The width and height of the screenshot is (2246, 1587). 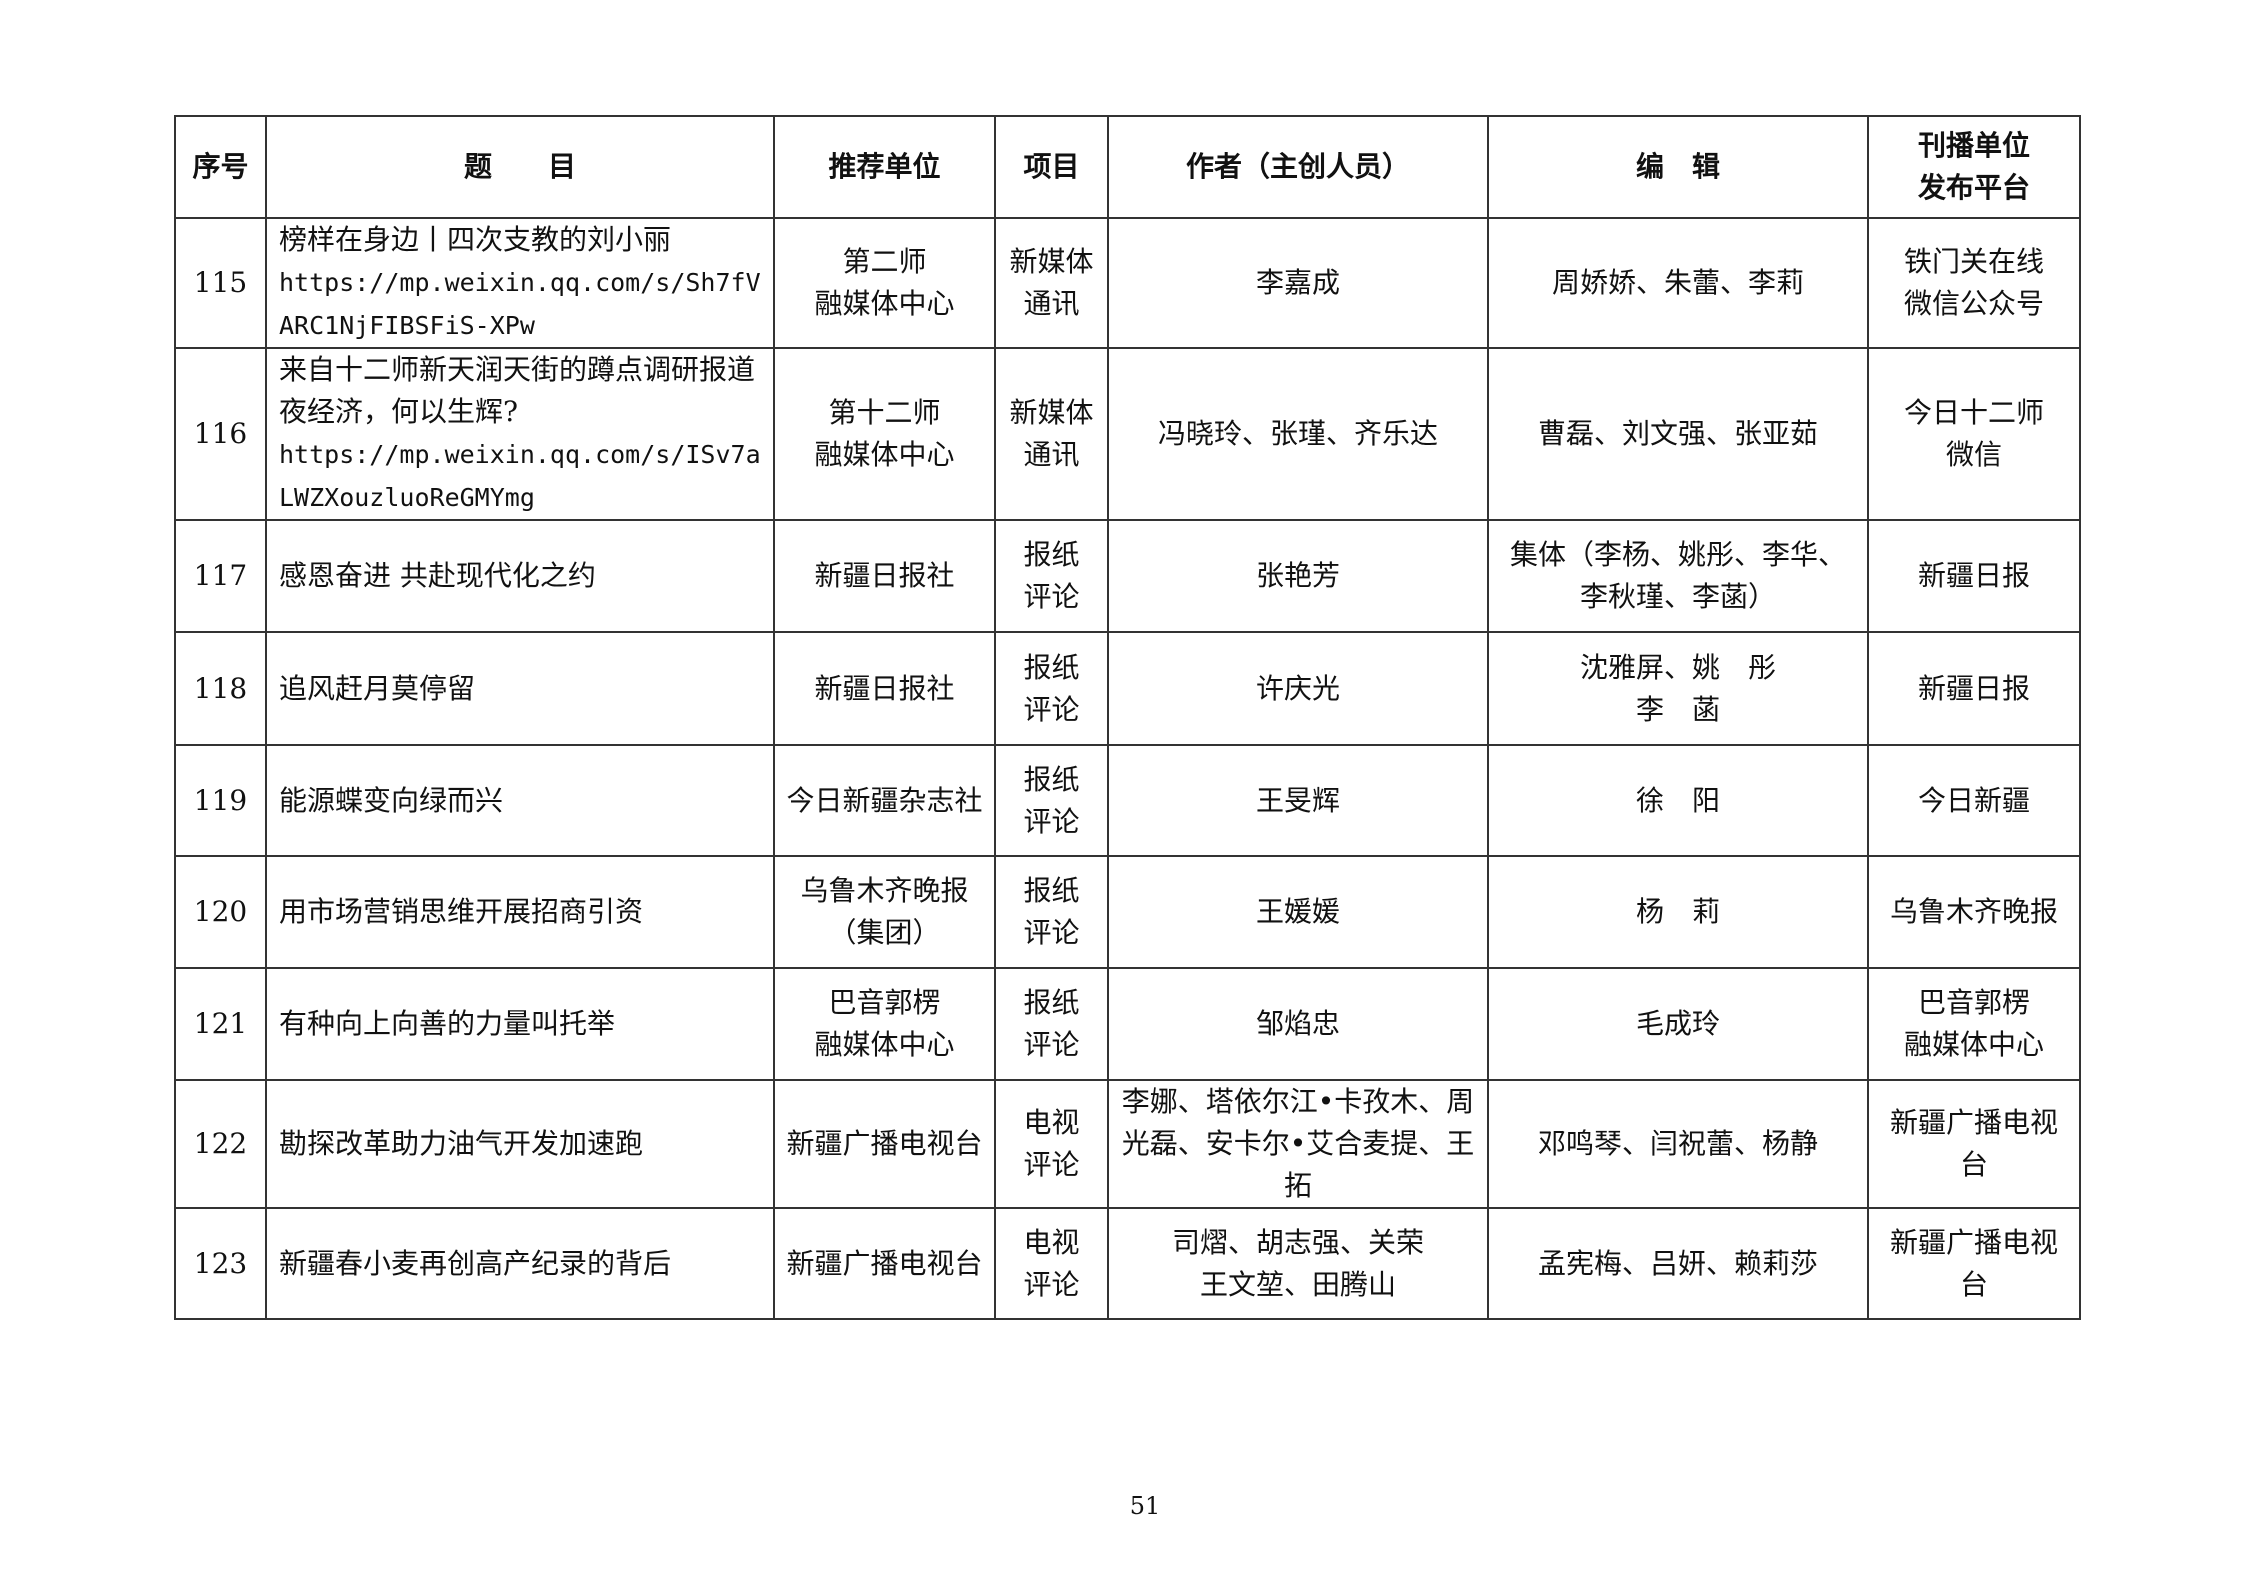 I want to click on cell-platform: 铁门关在线 微信公众号, so click(x=1974, y=283).